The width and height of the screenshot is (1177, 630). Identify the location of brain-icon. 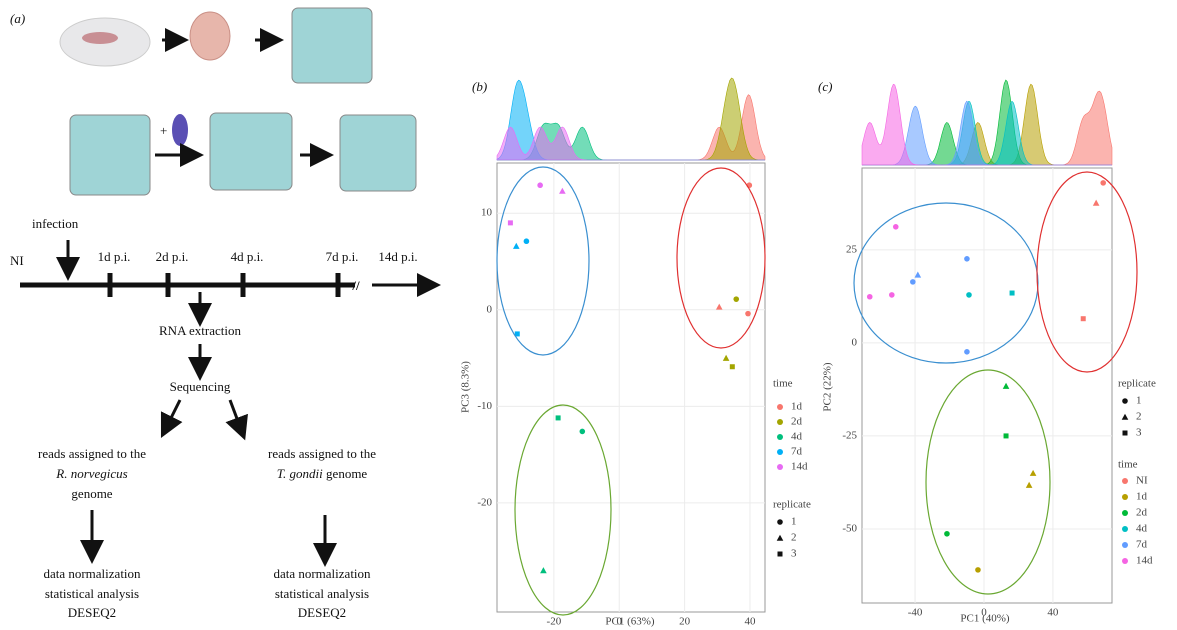
(210, 36).